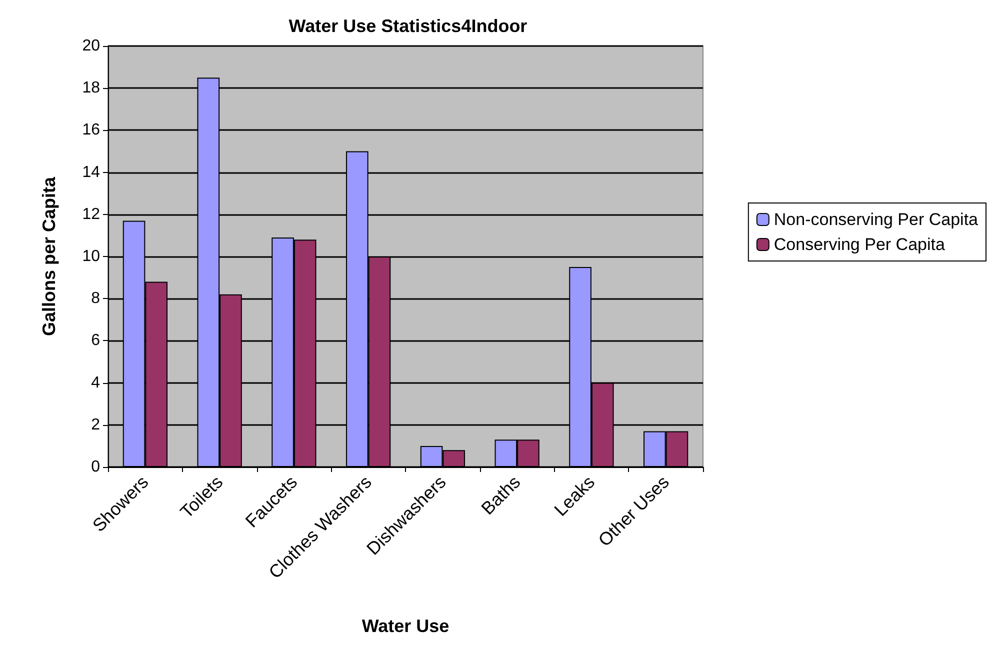 Image resolution: width=1000 pixels, height=671 pixels. What do you see at coordinates (49, 256) in the screenshot?
I see `y-axis-title: Gallons per Capita` at bounding box center [49, 256].